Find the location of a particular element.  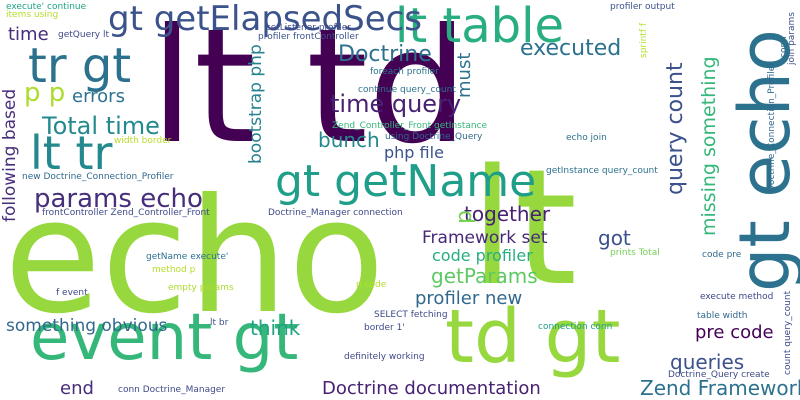

word-gt-getelapsedsecs: gt getElapsedSecs is located at coordinates (265, 19).